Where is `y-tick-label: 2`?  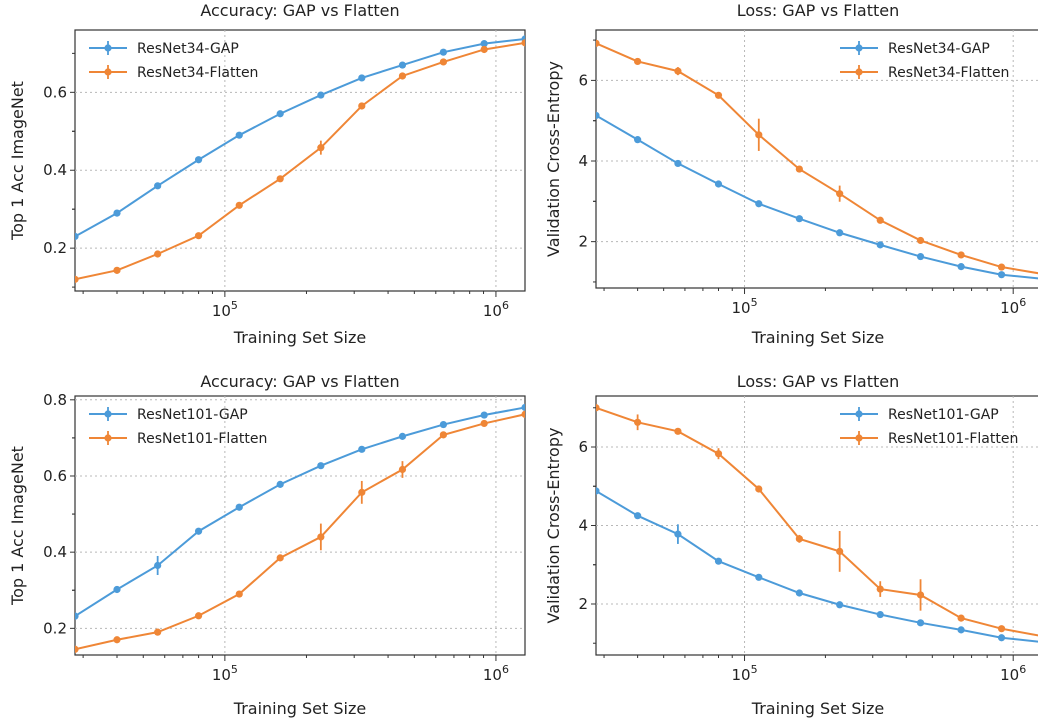 y-tick-label: 2 is located at coordinates (583, 604).